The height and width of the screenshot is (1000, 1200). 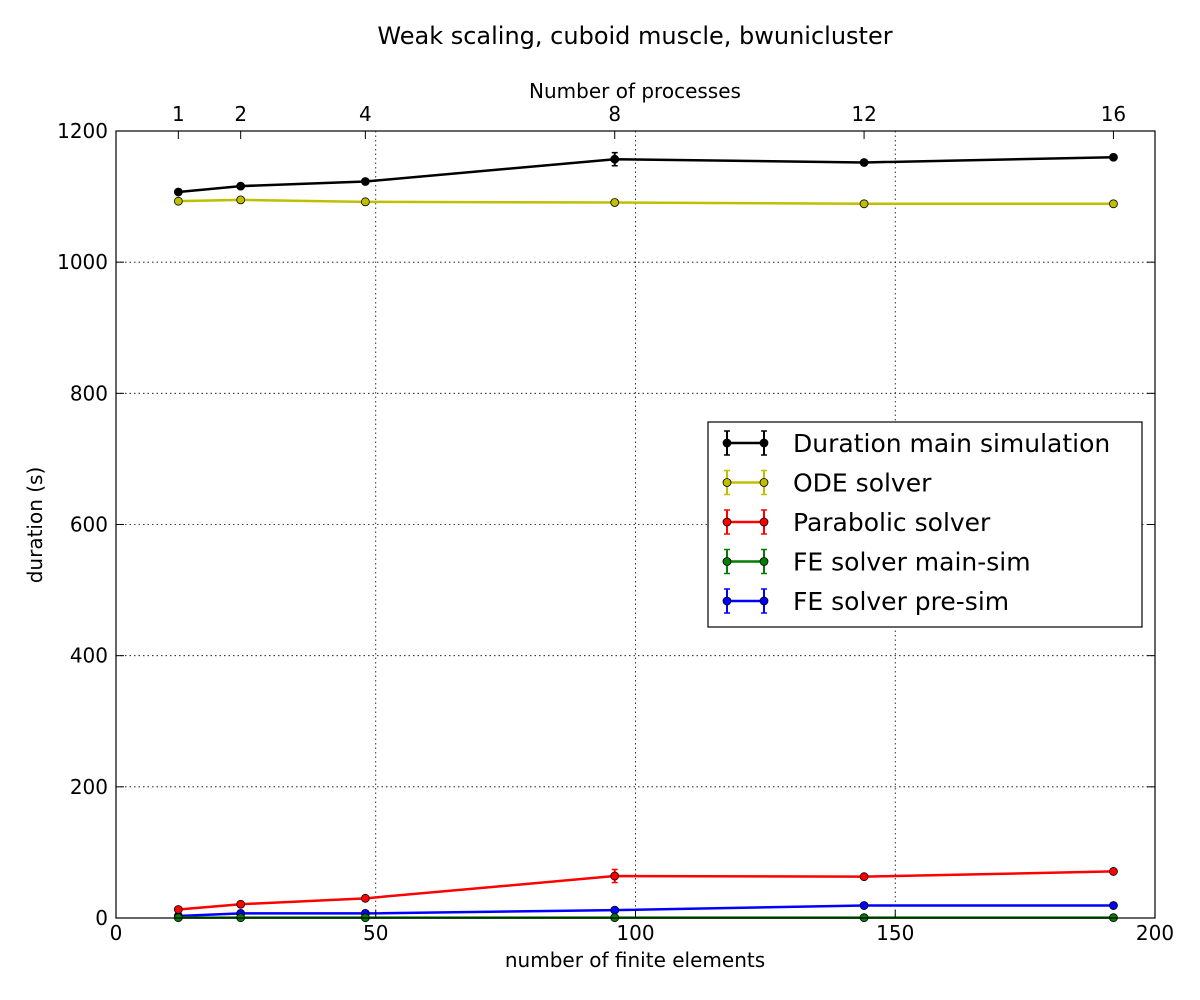 I want to click on legend-label: ODE solver, so click(x=862, y=483).